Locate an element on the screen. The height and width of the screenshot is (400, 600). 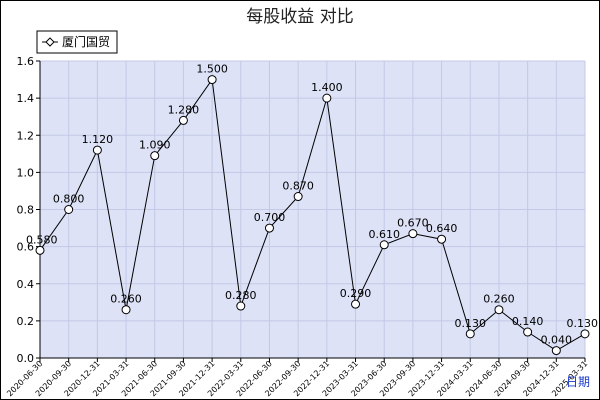
data-label: 0.280 is located at coordinates (241, 295).